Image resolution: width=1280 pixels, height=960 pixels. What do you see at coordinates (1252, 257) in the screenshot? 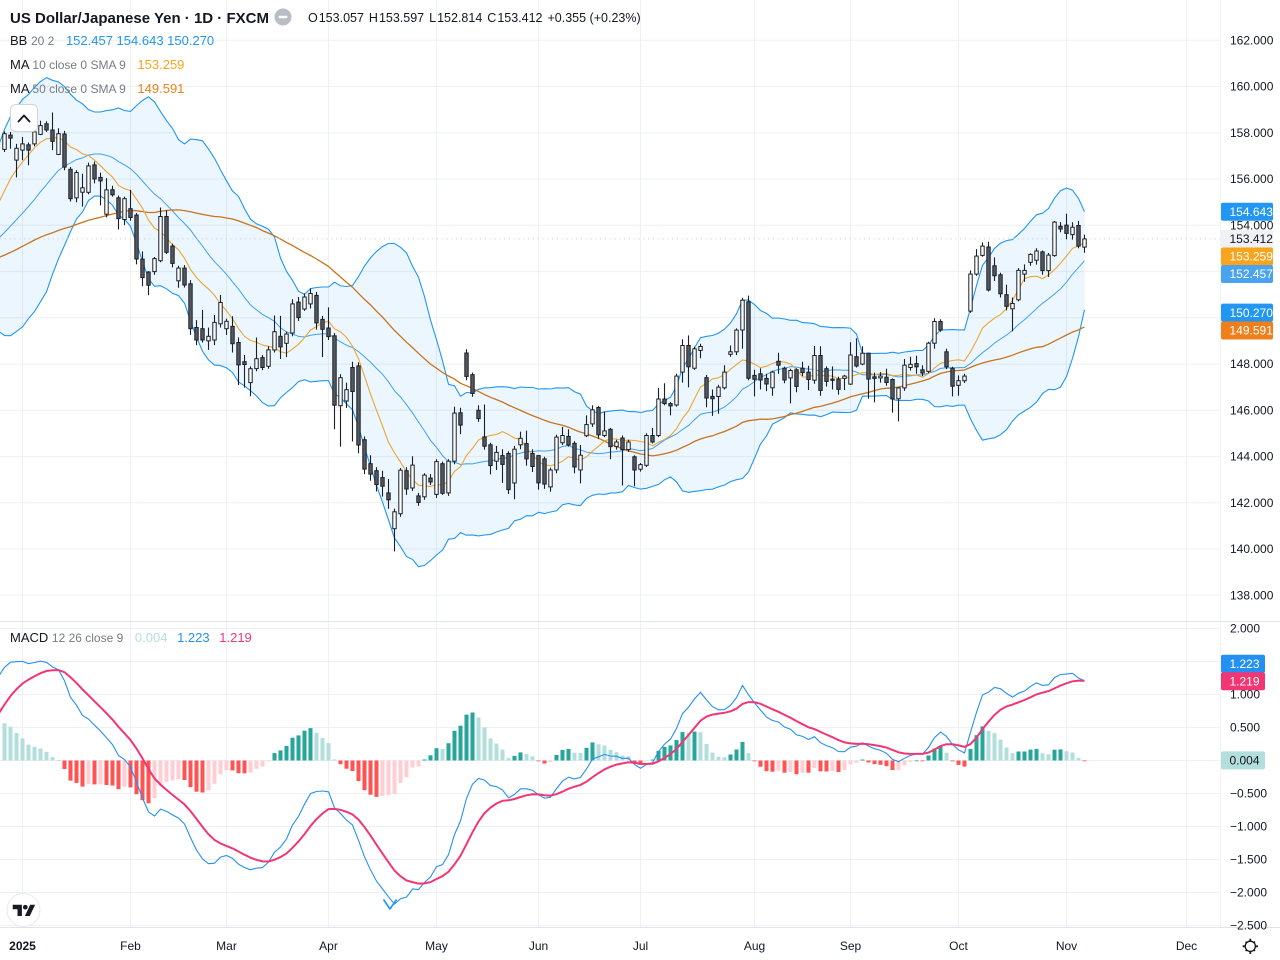
I see `svg-text: 153.259` at bounding box center [1252, 257].